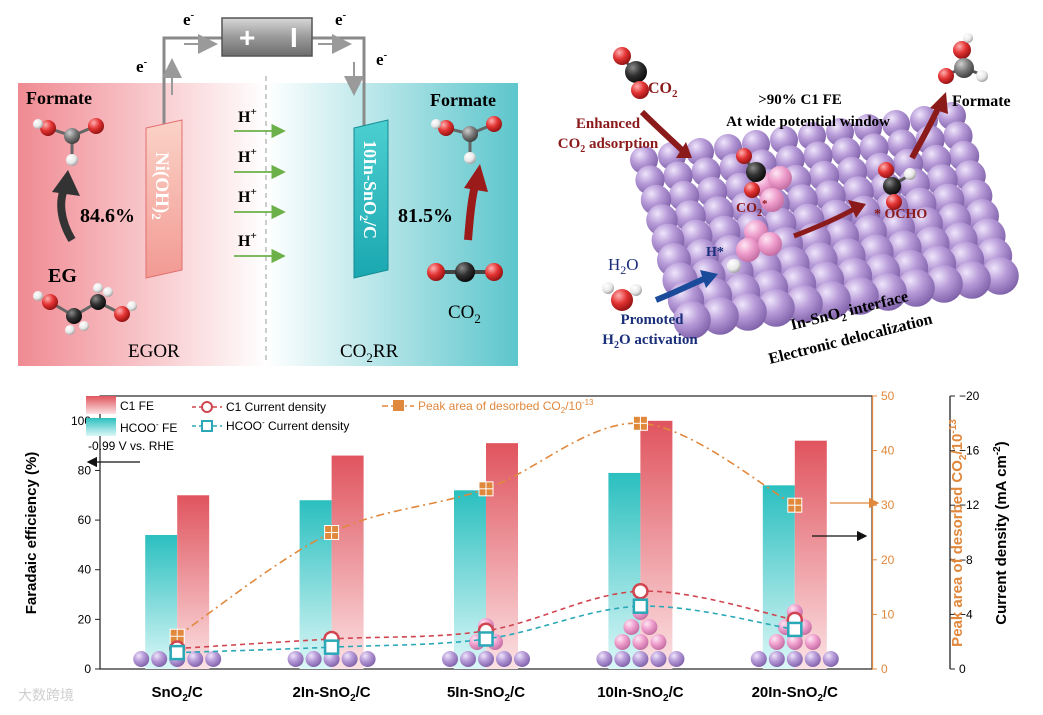 This screenshot has height=715, width=1043. Describe the element at coordinates (1001, 532) in the screenshot. I see `y3-axis-title: Current density (mA cm-2)` at that location.